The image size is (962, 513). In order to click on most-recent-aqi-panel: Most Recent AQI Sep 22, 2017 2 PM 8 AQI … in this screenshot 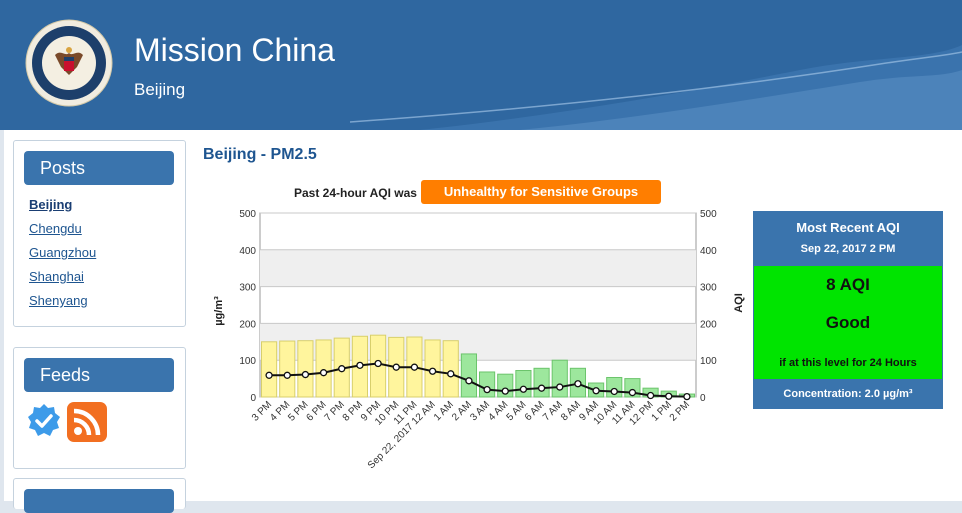, I will do `click(848, 310)`.